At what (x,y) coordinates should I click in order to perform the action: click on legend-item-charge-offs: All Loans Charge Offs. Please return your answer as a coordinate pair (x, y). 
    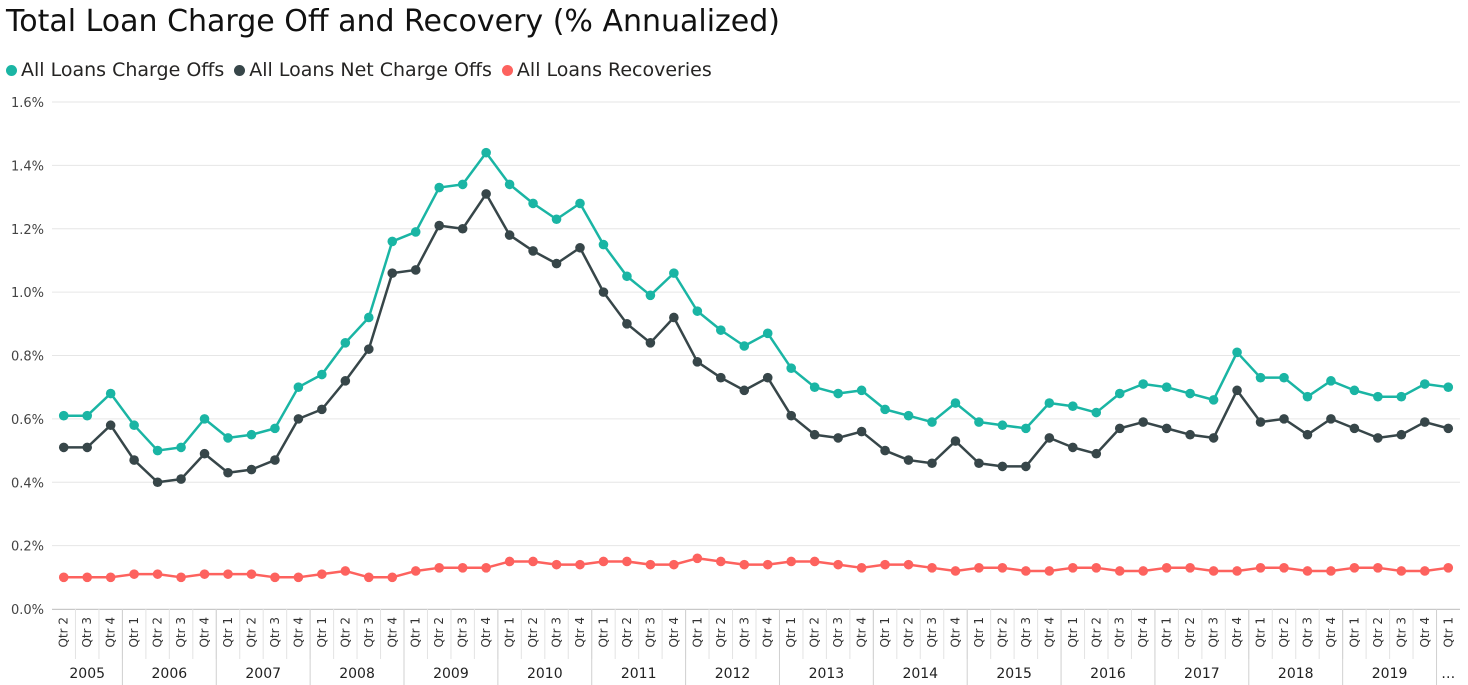
    Looking at the image, I should click on (115, 70).